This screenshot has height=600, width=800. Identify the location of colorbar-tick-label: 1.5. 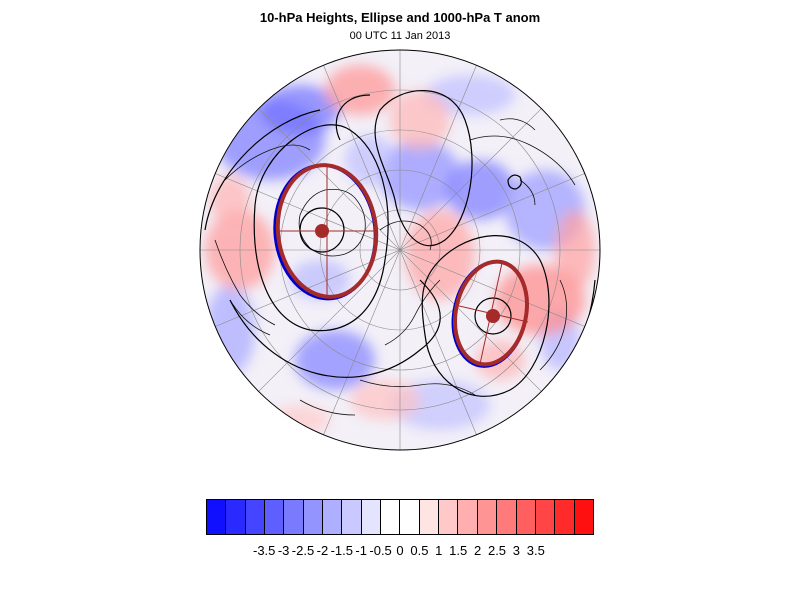
(458, 550).